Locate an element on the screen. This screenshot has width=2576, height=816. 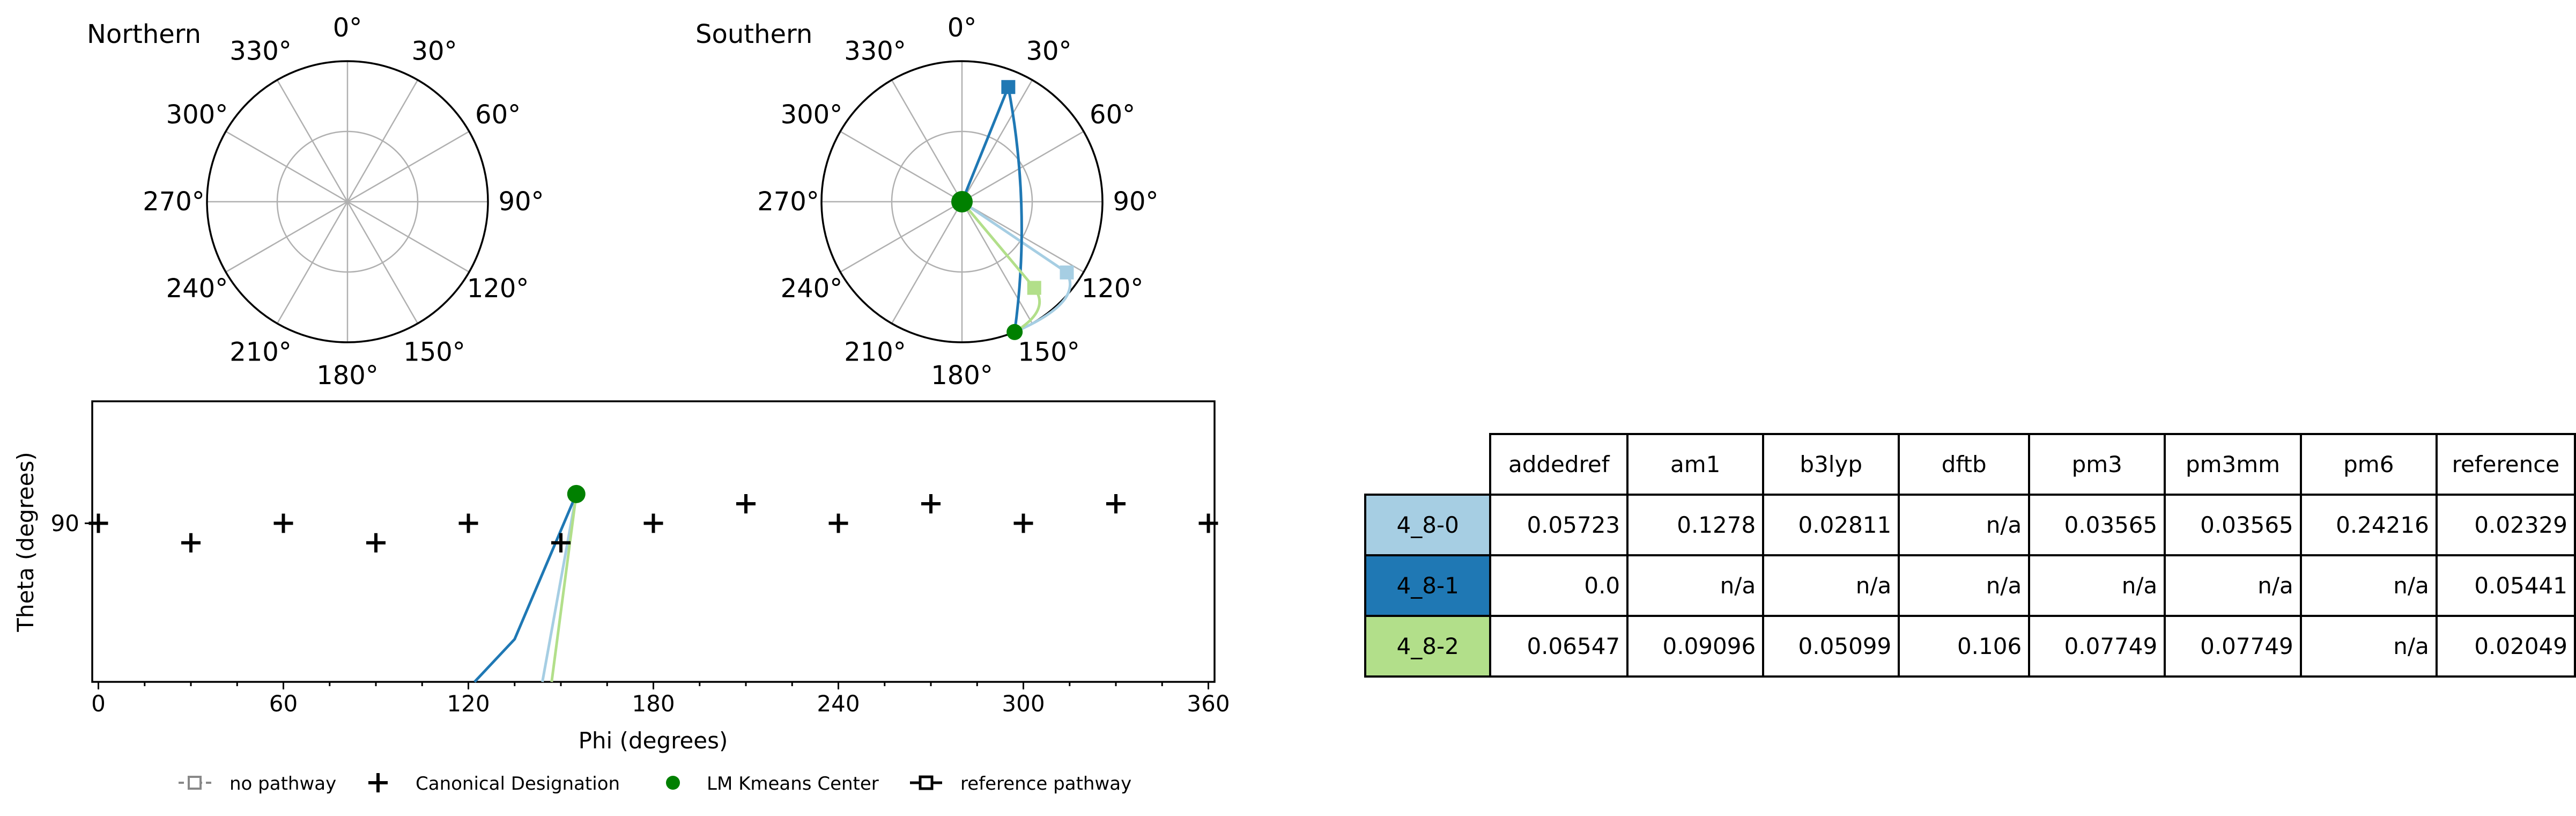
table-cell: 0.05723 is located at coordinates (1559, 525).